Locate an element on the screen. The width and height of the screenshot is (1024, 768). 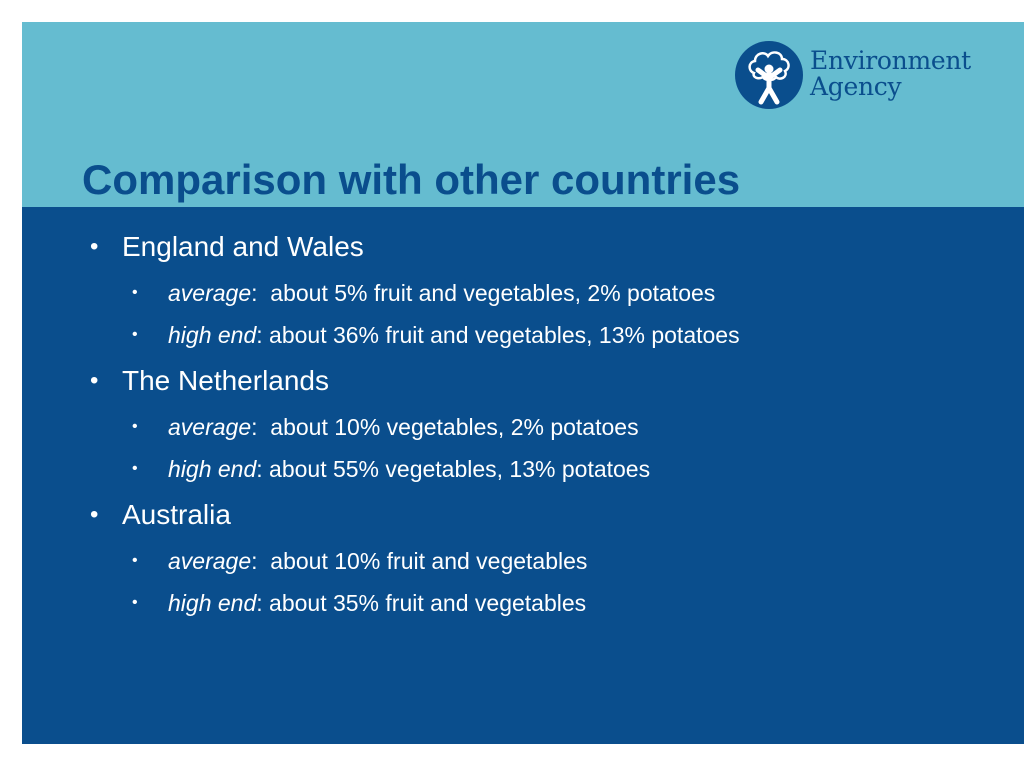
bullet-level1: • The Netherlands is located at coordinates (523, 381).